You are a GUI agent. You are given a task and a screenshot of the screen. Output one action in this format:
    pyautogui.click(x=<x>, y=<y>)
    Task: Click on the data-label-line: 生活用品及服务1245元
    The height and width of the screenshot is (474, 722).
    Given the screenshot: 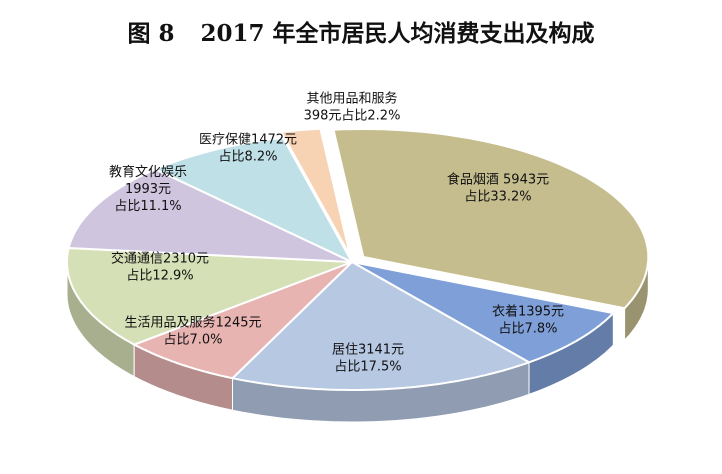 What is the action you would take?
    pyautogui.click(x=192, y=323)
    